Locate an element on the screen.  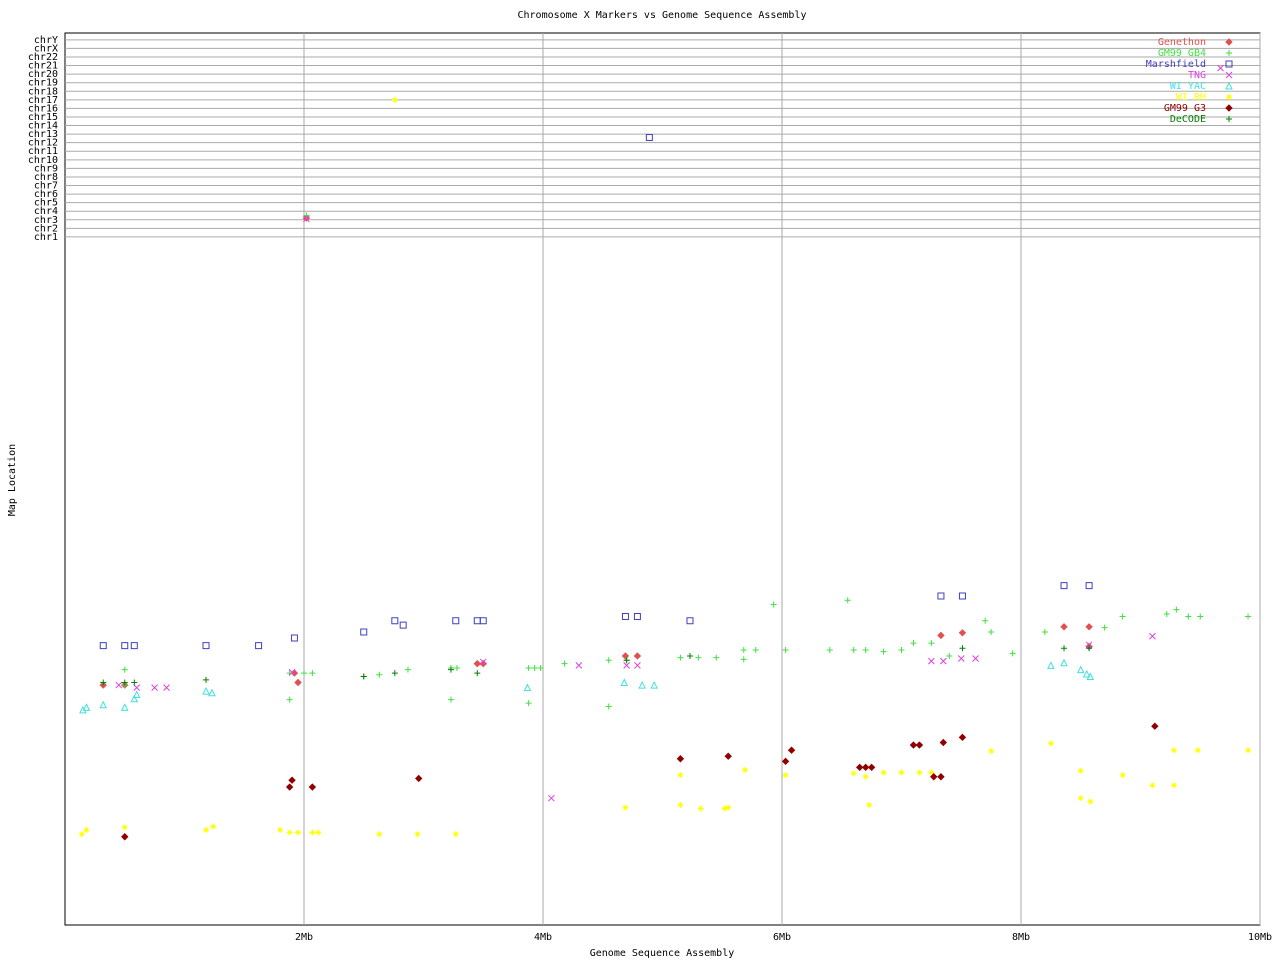
y-tick-label: chr4 is located at coordinates (46, 211).